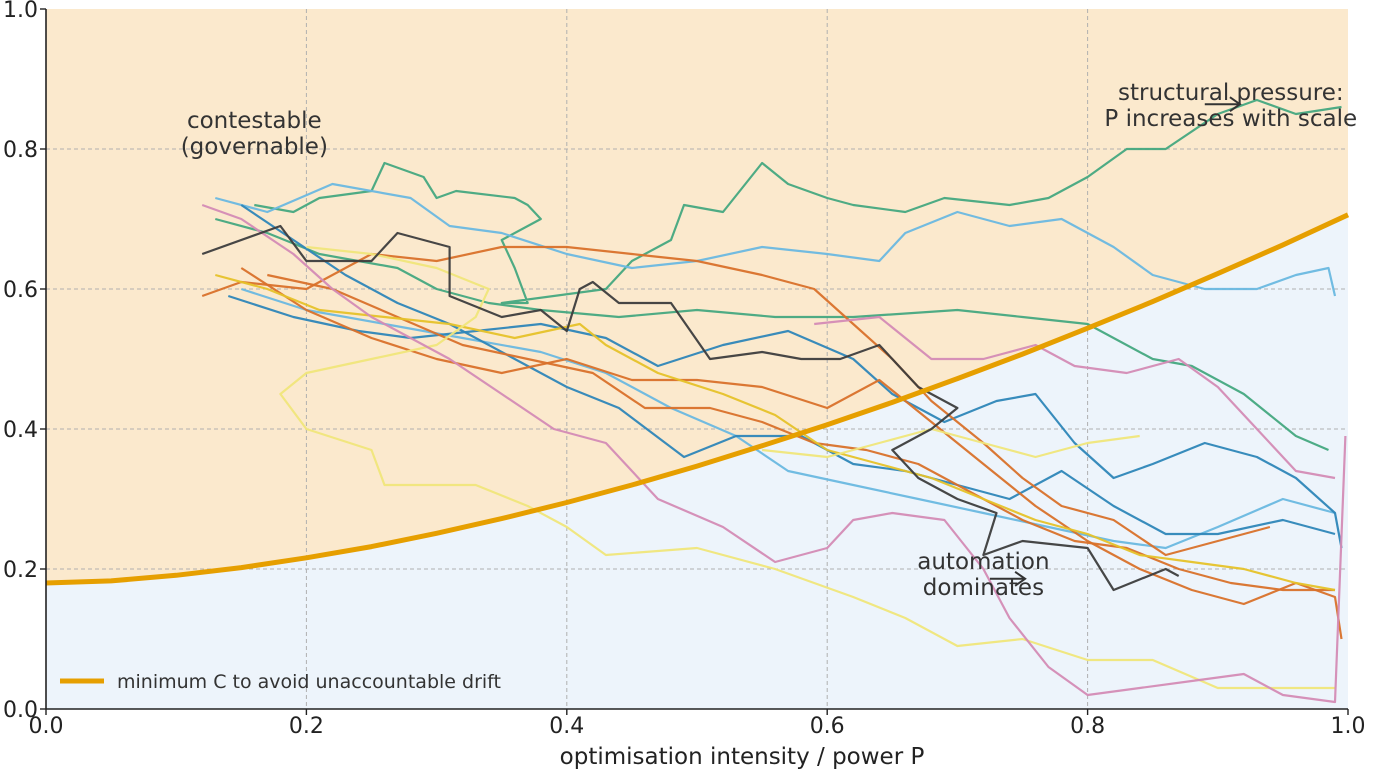 Image resolution: width=1380 pixels, height=776 pixels. Describe the element at coordinates (20, 710) in the screenshot. I see `y-tick-label: 0.0` at that location.